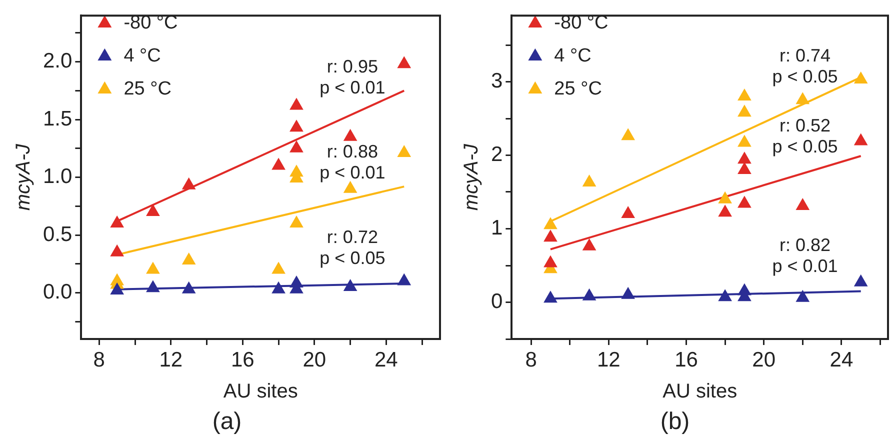 This screenshot has height=437, width=896. What do you see at coordinates (353, 161) in the screenshot?
I see `annotation: r: 0.88 p < 0.01` at bounding box center [353, 161].